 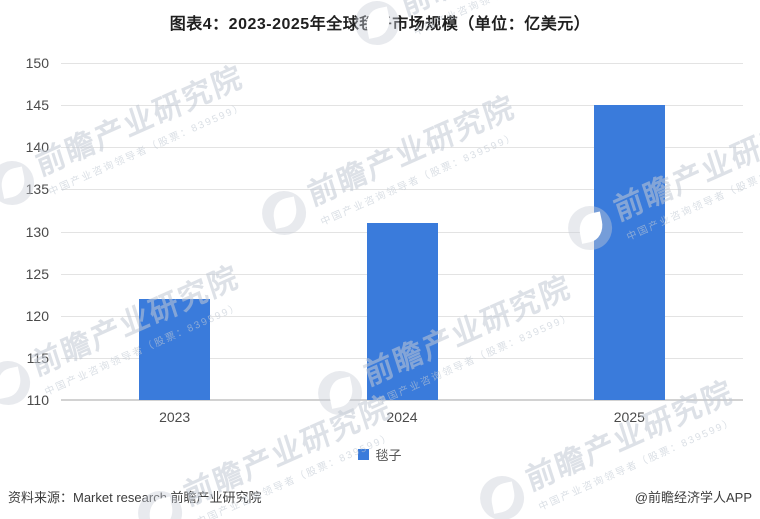 What do you see at coordinates (402, 311) in the screenshot?
I see `bar-2024` at bounding box center [402, 311].